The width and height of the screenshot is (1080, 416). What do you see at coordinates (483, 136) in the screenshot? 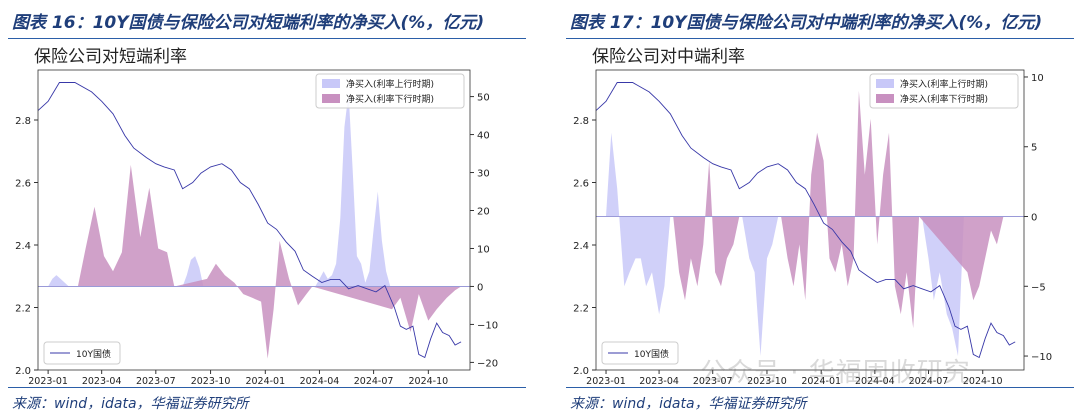
I see `y-right-tick-label: 40` at bounding box center [483, 136].